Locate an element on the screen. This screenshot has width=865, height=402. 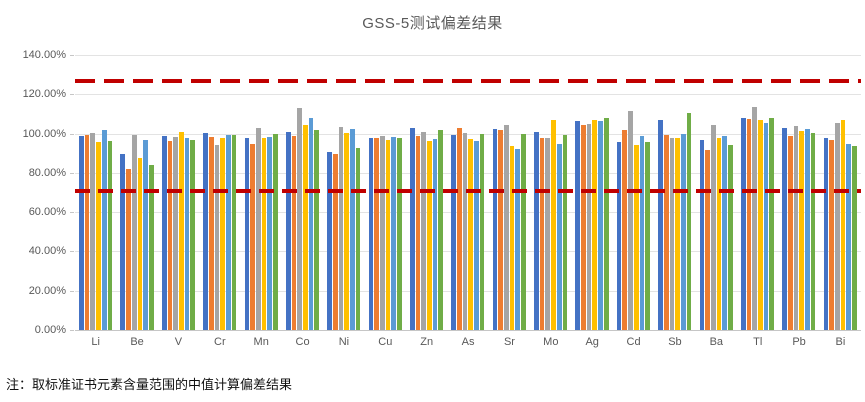
bar-Cu-series-green is located at coordinates (399, 233).